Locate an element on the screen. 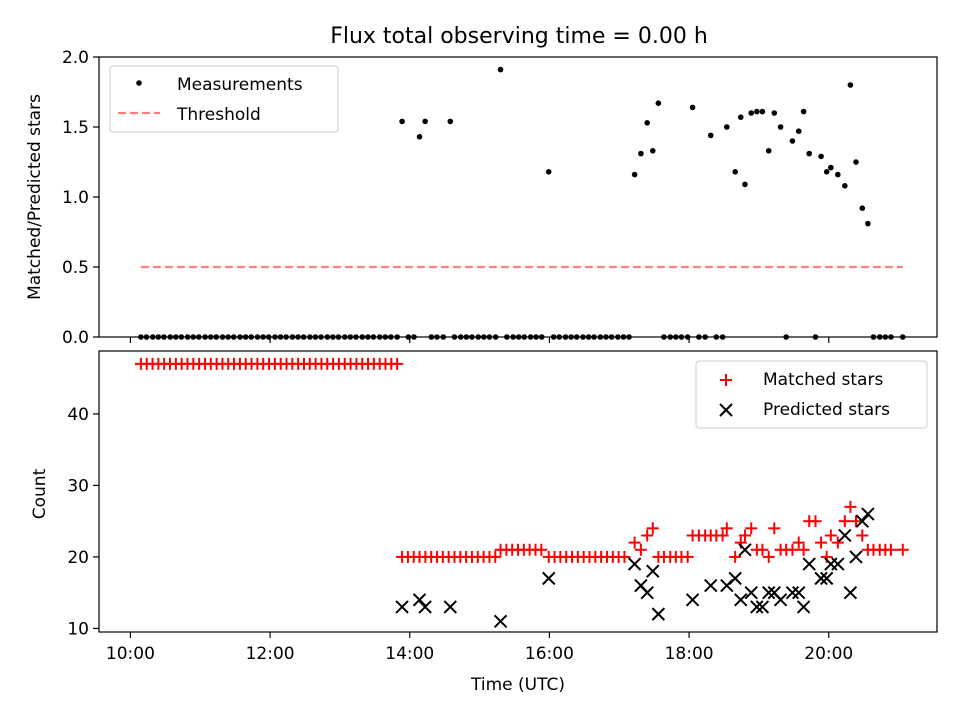 This screenshot has height=720, width=960. ratio-y-axis-label: Matched/Predicted stars is located at coordinates (35, 197).